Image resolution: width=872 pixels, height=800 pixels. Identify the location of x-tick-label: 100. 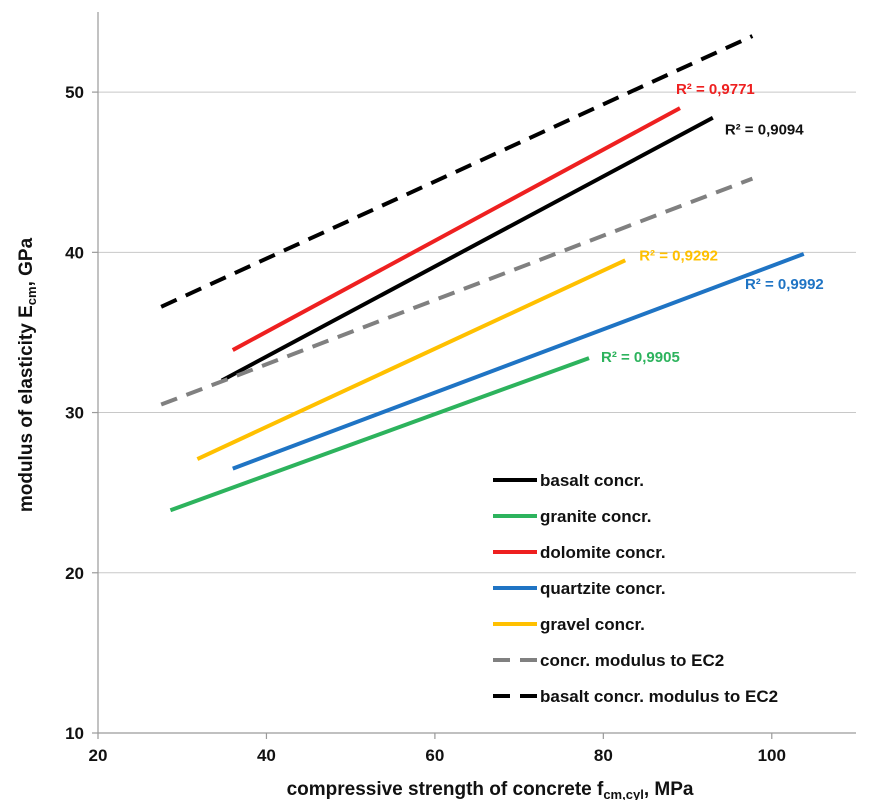
(772, 755).